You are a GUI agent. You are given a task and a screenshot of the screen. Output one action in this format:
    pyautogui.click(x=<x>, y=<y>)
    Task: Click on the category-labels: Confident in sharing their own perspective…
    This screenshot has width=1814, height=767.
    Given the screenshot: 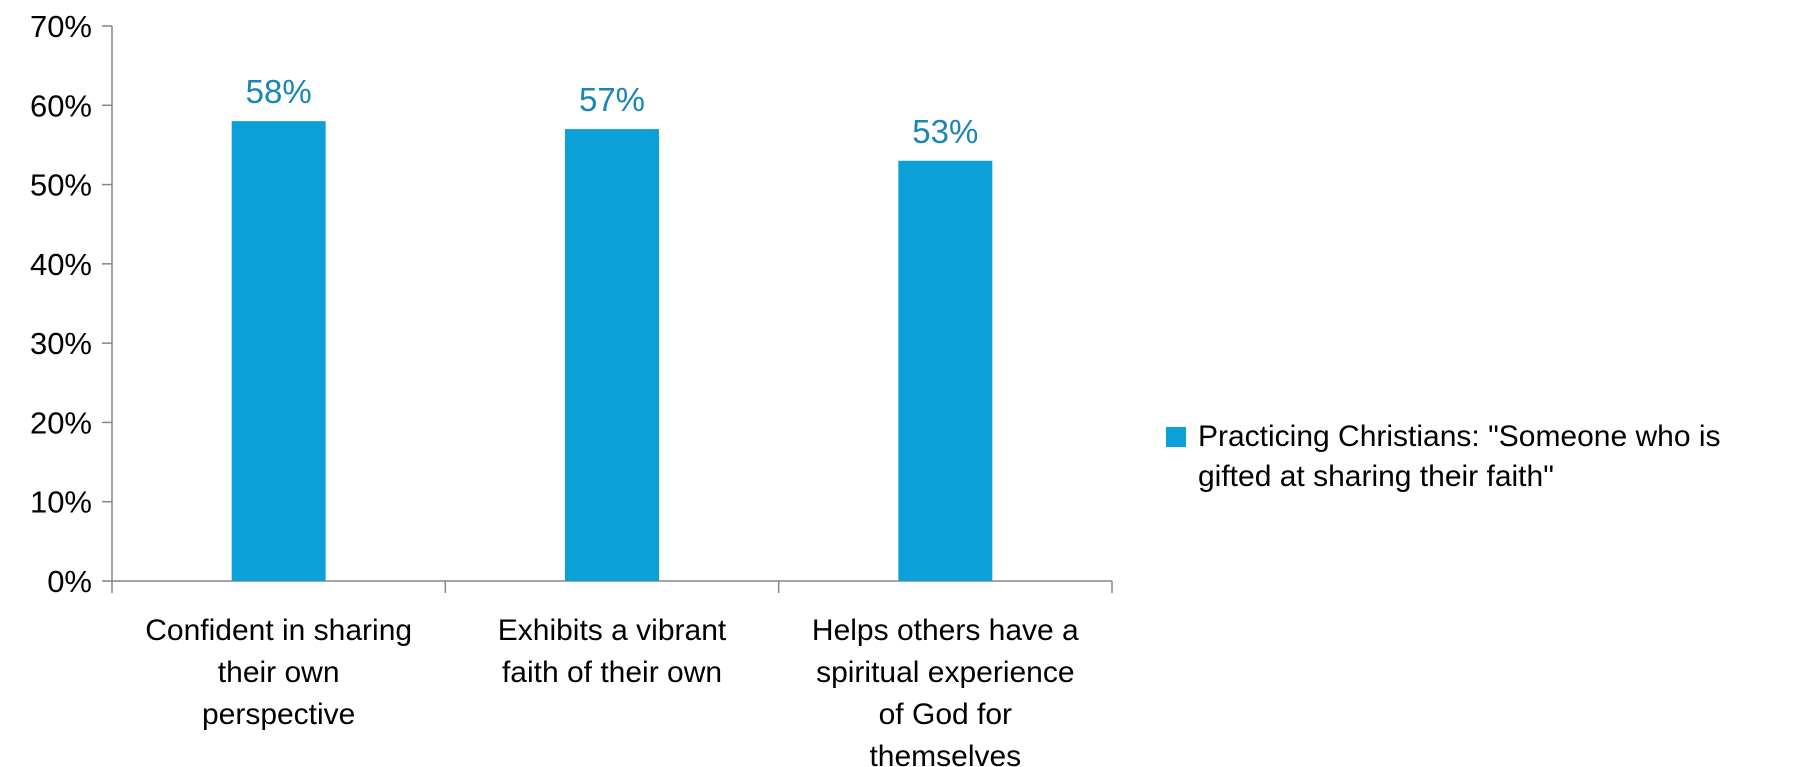 What is the action you would take?
    pyautogui.click(x=612, y=690)
    